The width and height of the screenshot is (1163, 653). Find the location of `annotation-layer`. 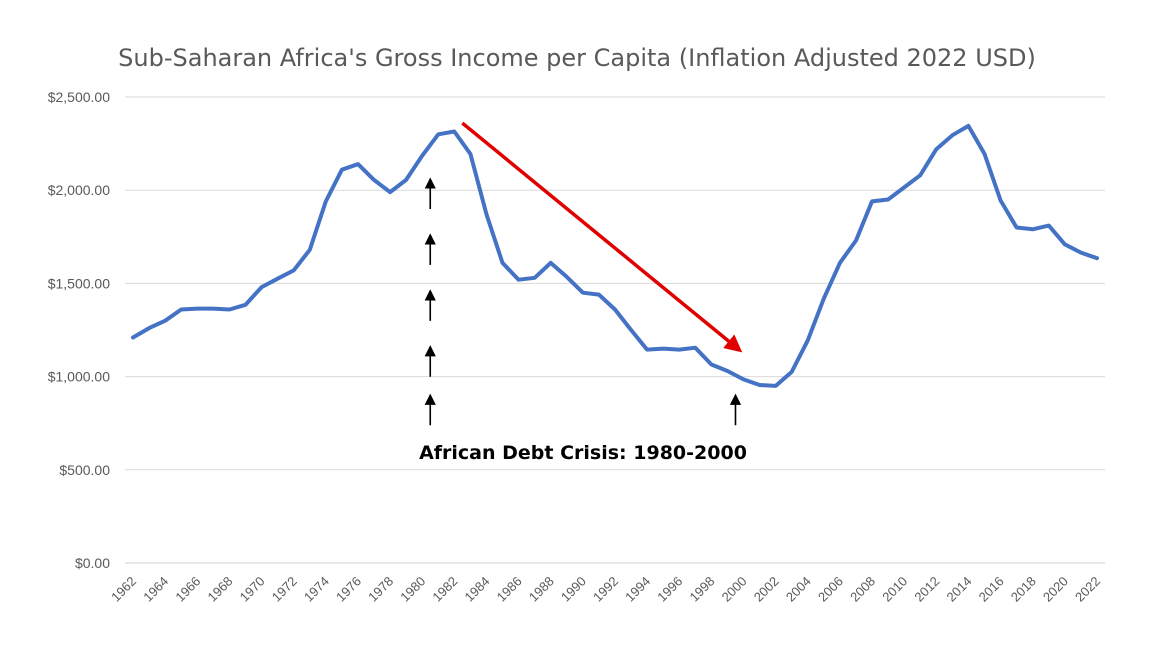

annotation-layer is located at coordinates (583, 273).